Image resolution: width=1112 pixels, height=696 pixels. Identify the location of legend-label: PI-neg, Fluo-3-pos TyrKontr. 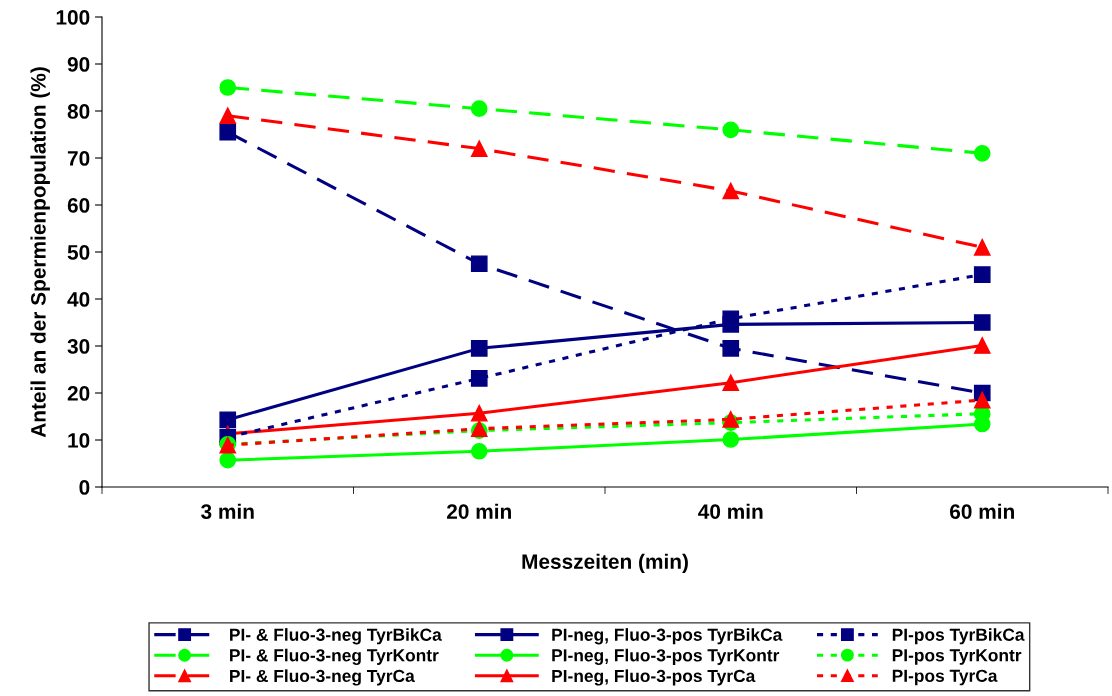
(666, 656).